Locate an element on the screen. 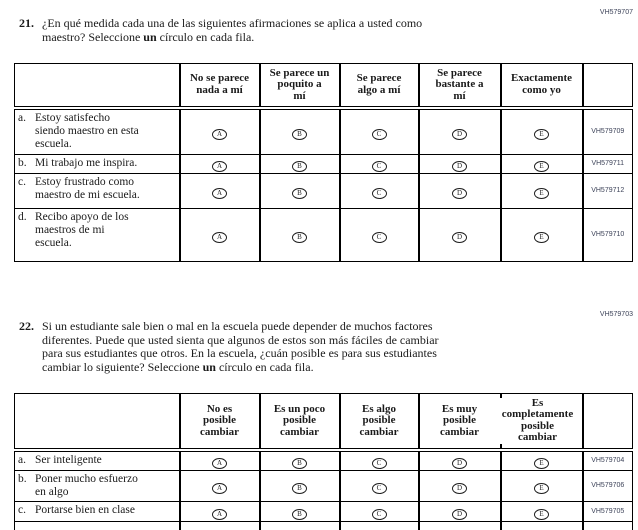  table-row-a: a. Ser inteligente A B C D E VH579704 is located at coordinates (323, 460).